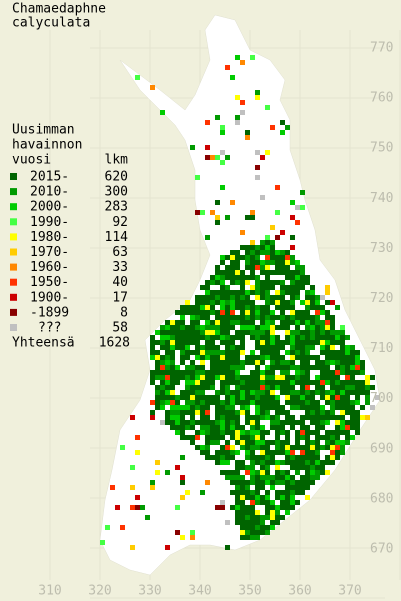 This screenshot has height=601, width=401. I want to click on legend-year: 1960-, so click(49, 267).